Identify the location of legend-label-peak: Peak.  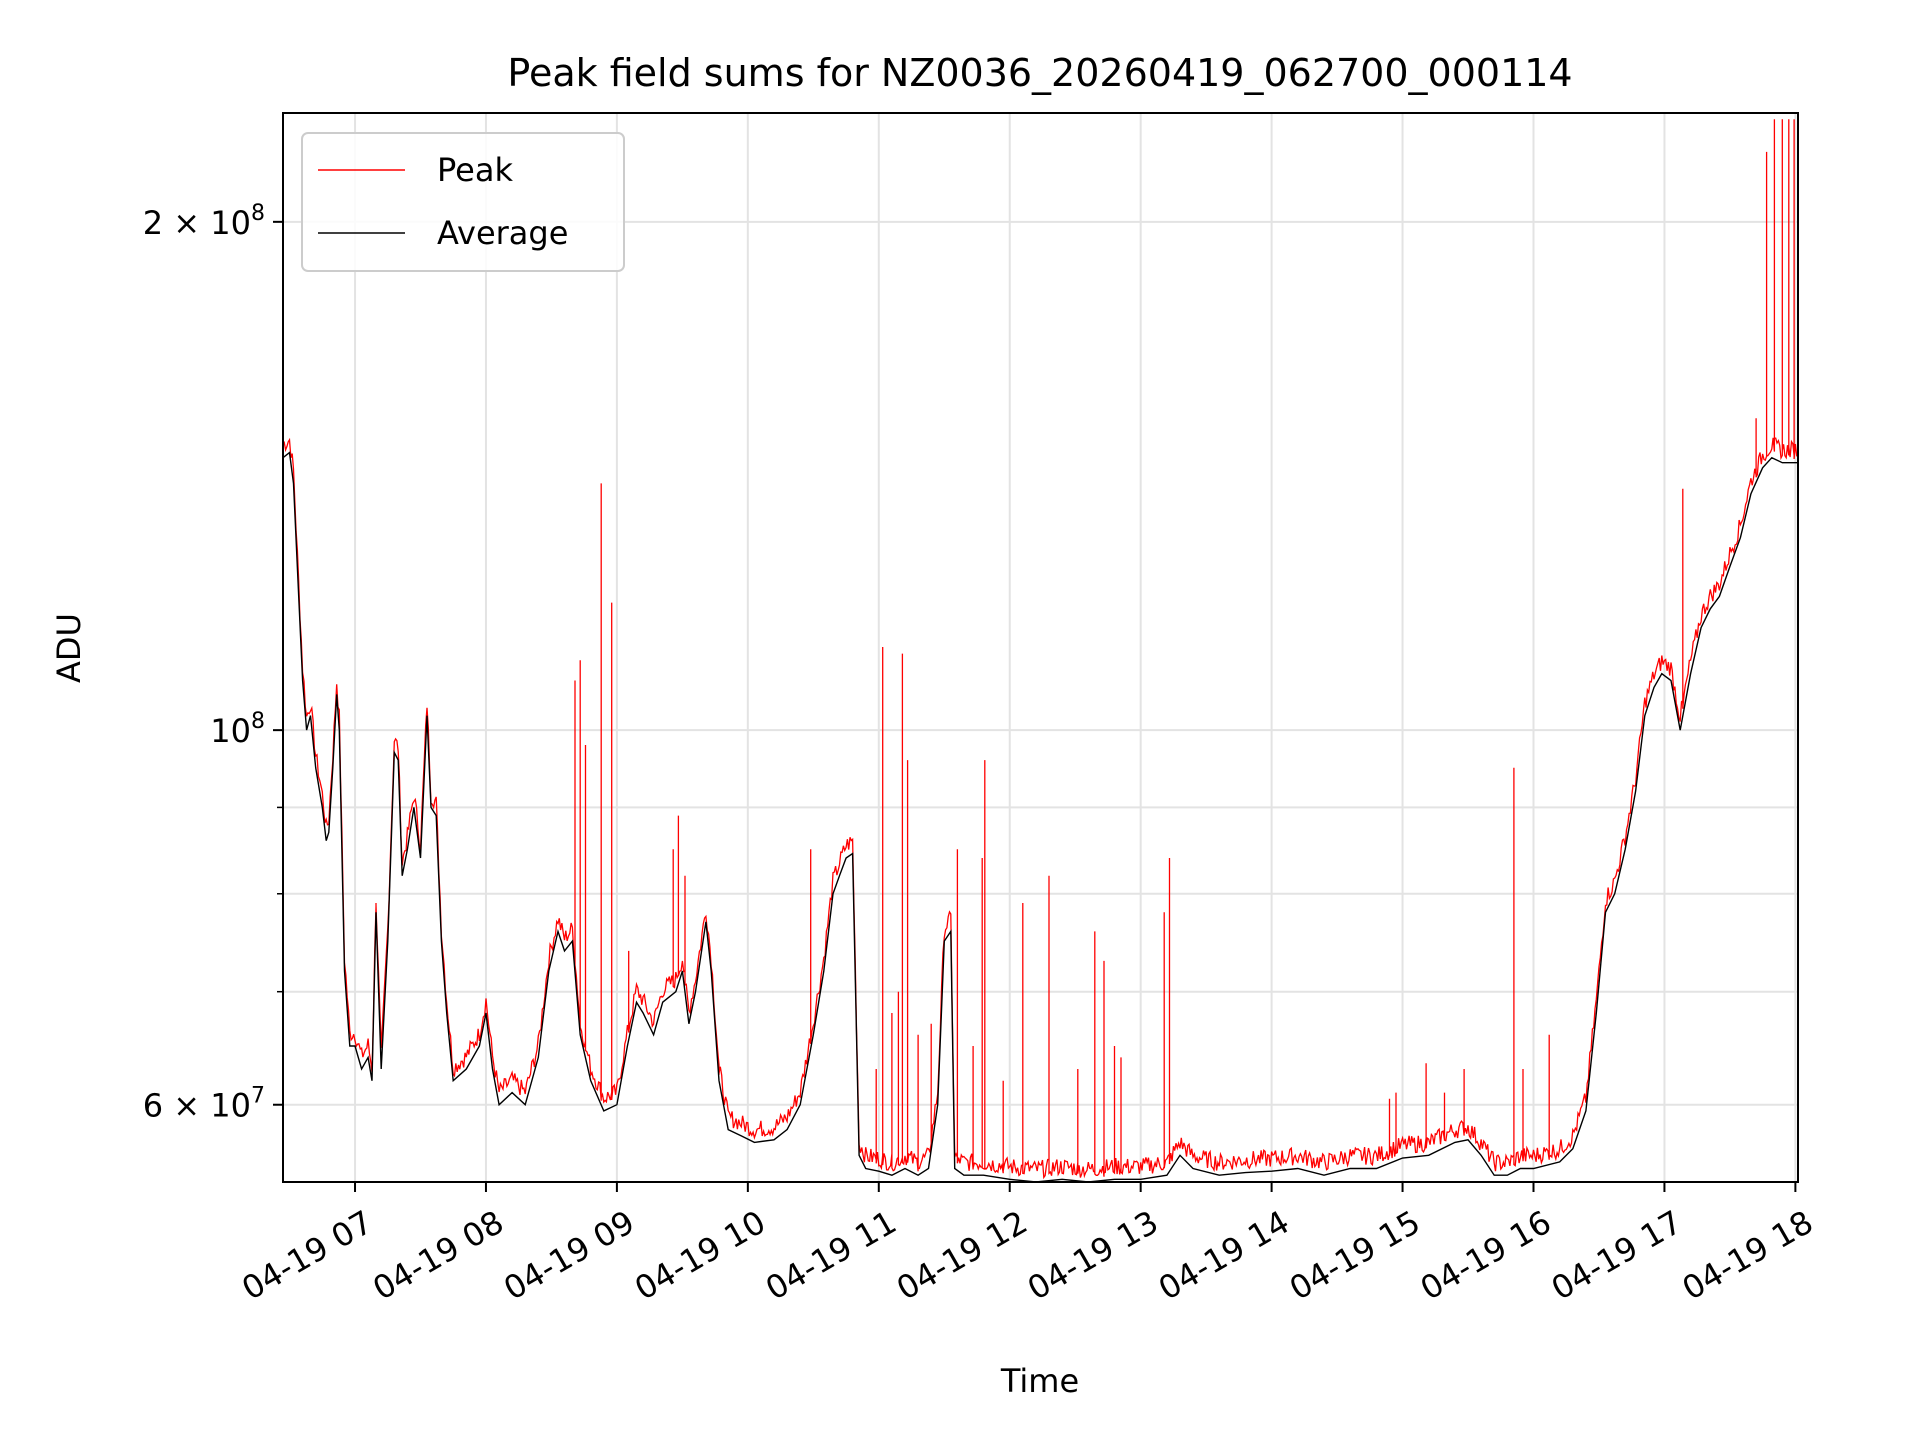
(475, 170).